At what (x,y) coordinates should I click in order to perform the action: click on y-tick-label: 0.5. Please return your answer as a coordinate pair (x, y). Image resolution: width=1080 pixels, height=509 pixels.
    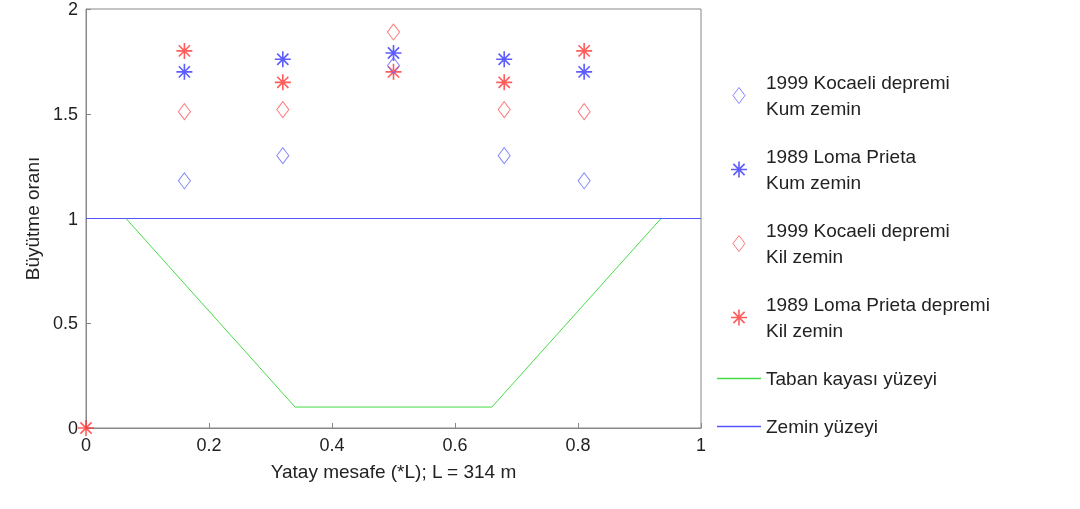
    Looking at the image, I should click on (65, 323).